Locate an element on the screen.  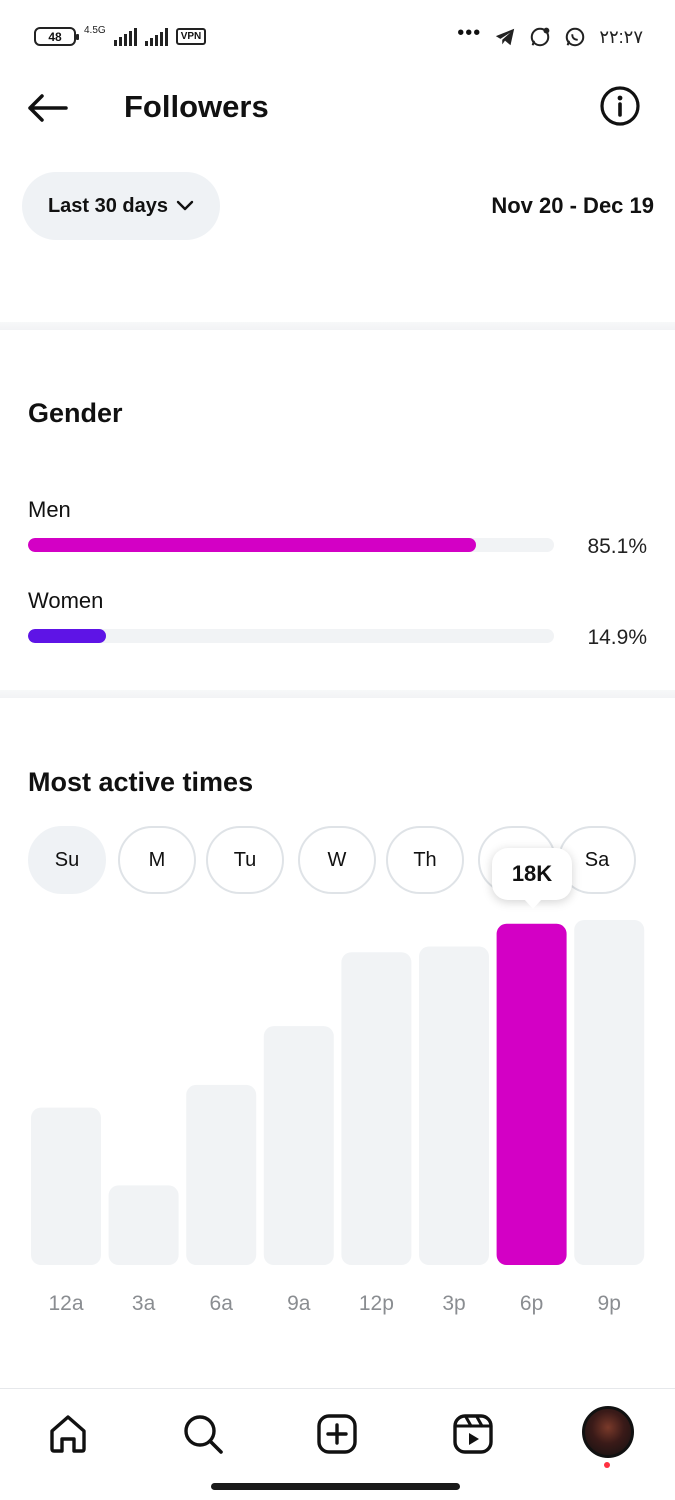
chart-tick-label: 3p is located at coordinates (453, 1303).